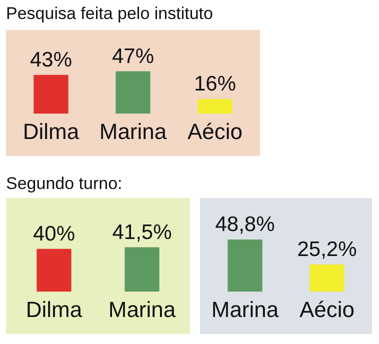 This screenshot has width=379, height=344. What do you see at coordinates (215, 84) in the screenshot?
I see `data-label: 16%` at bounding box center [215, 84].